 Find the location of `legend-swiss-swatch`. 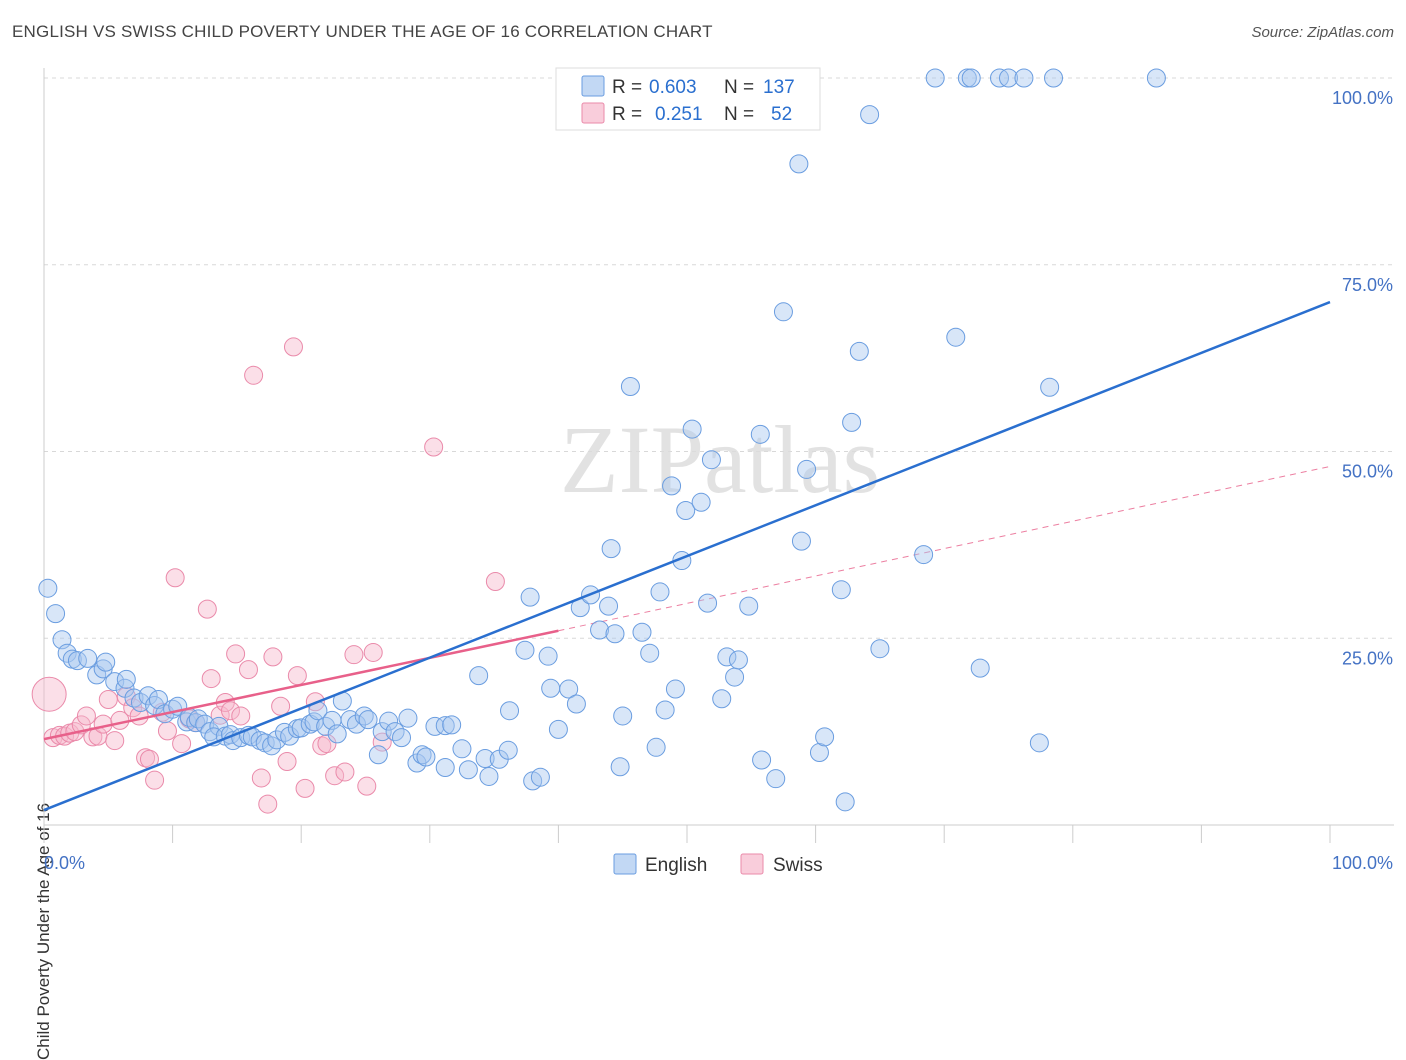

legend-swiss-swatch is located at coordinates (593, 113).